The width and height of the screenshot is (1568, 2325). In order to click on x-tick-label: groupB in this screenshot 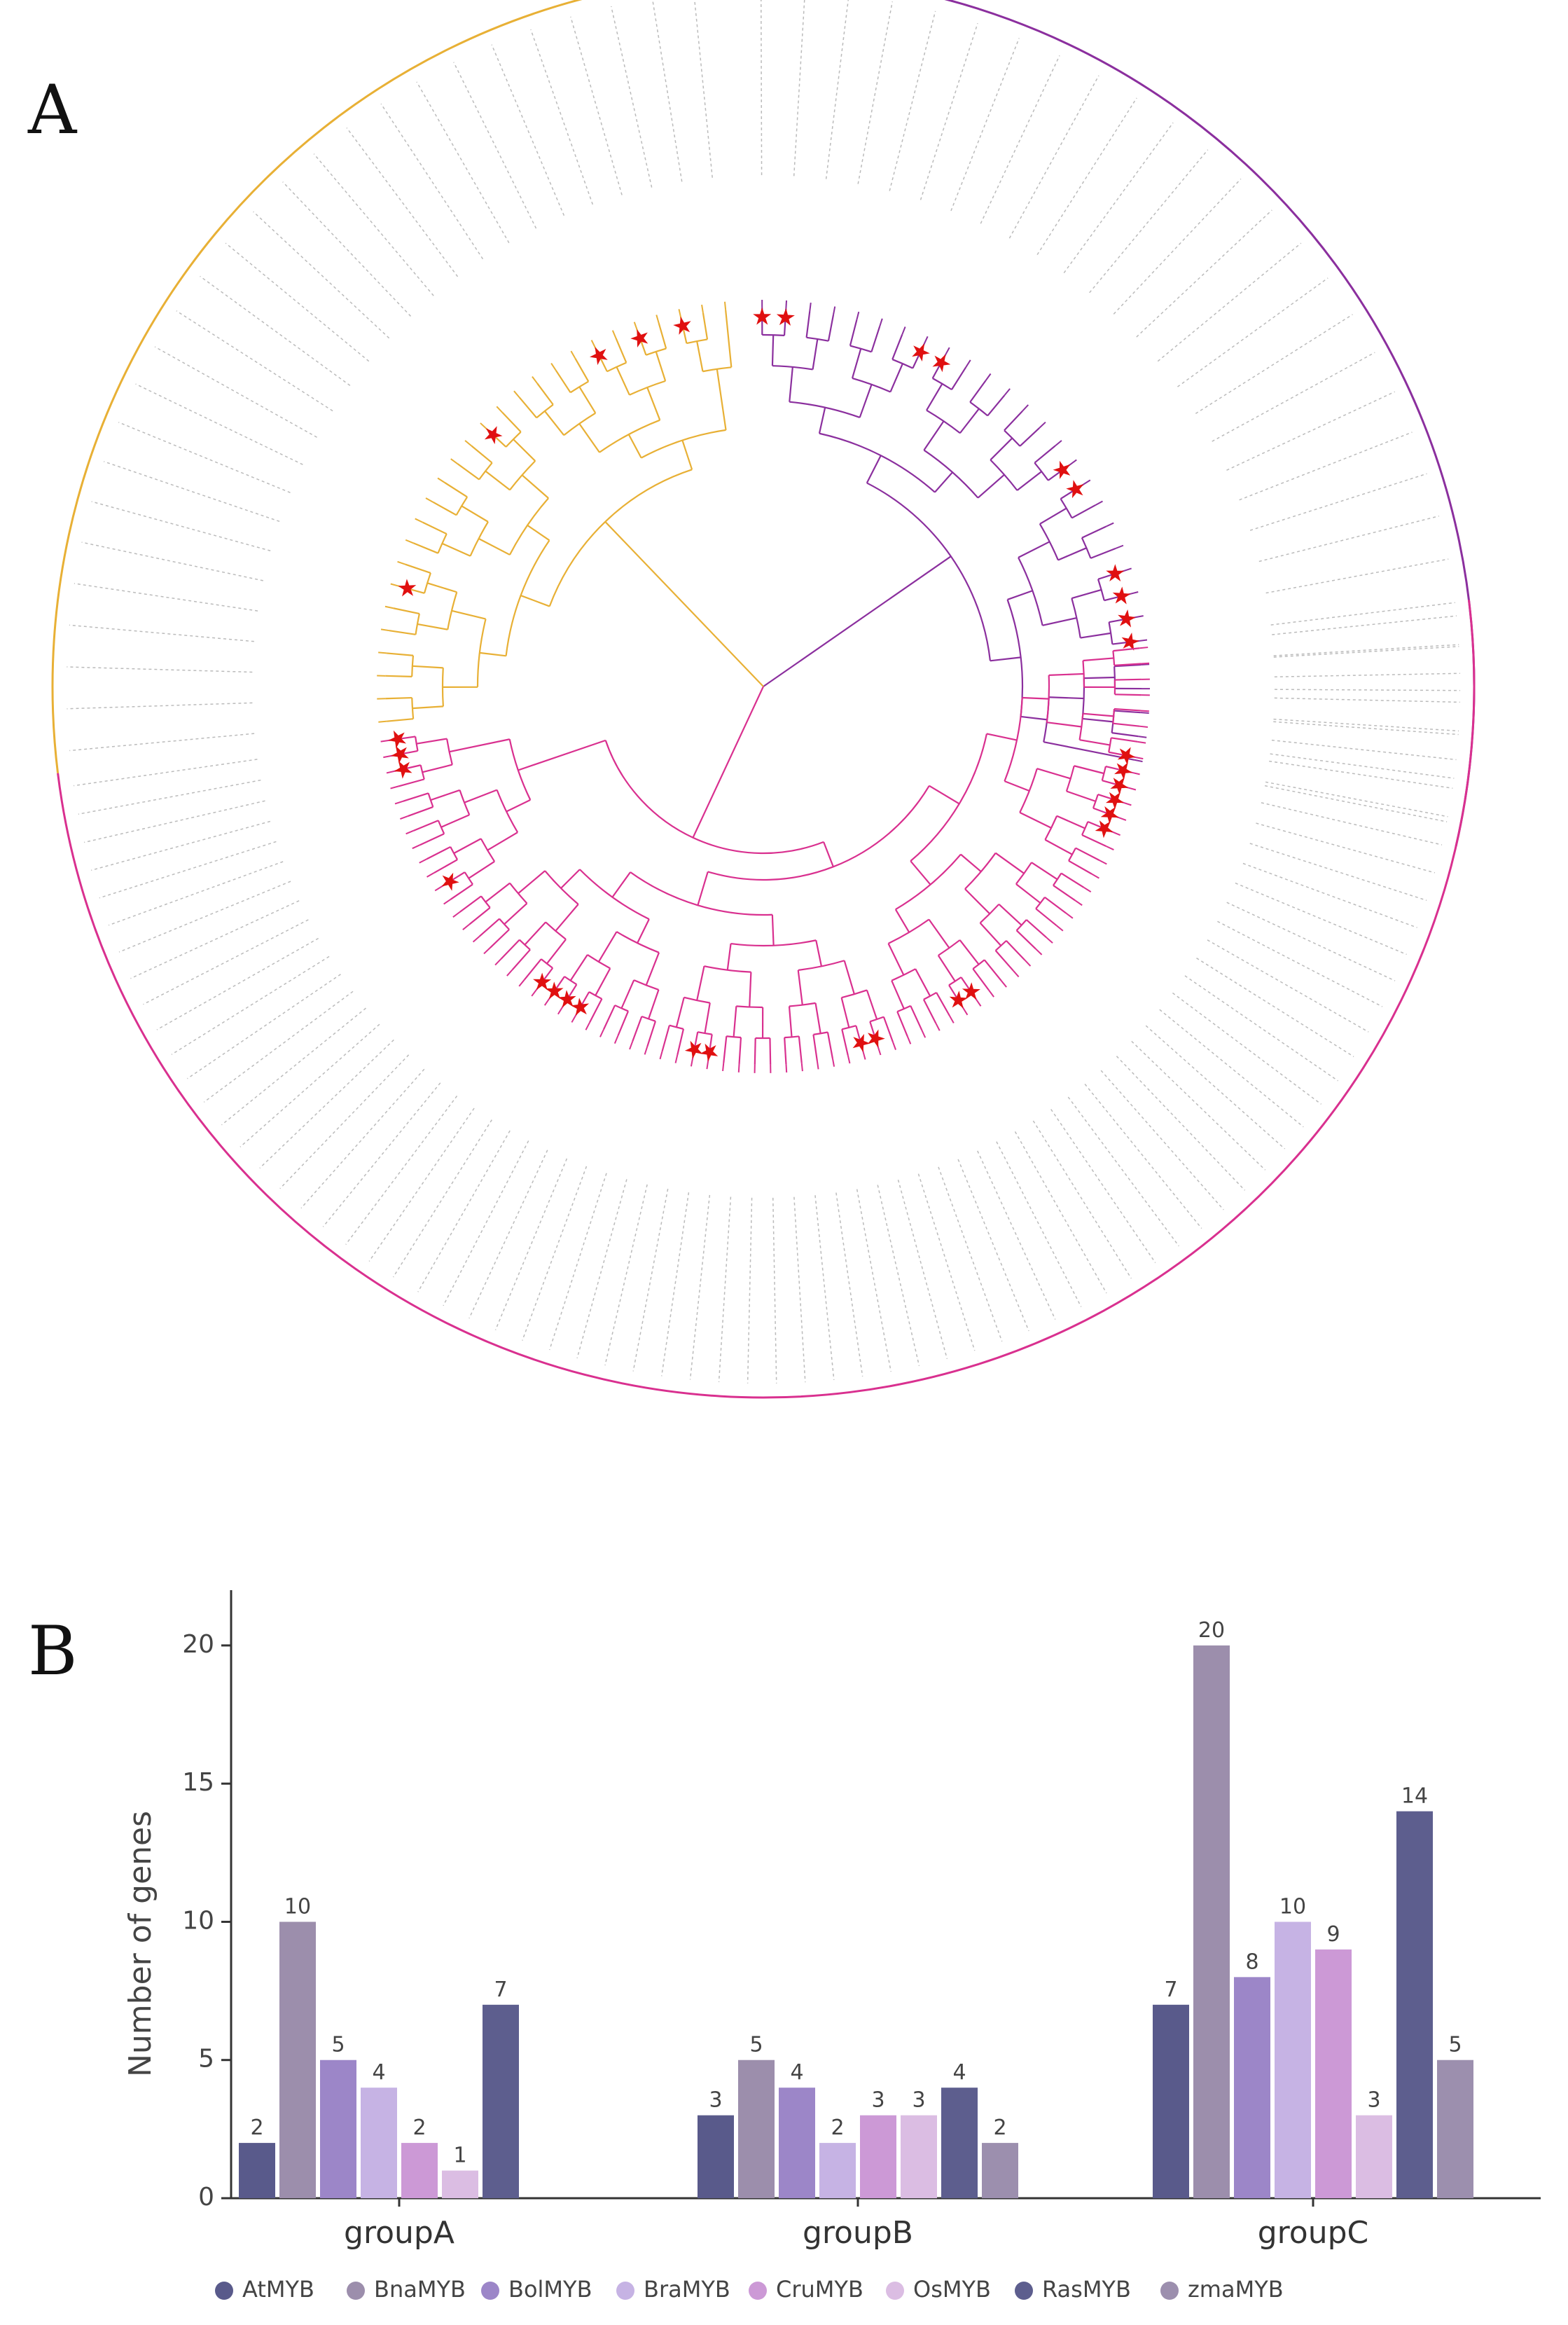, I will do `click(858, 2233)`.